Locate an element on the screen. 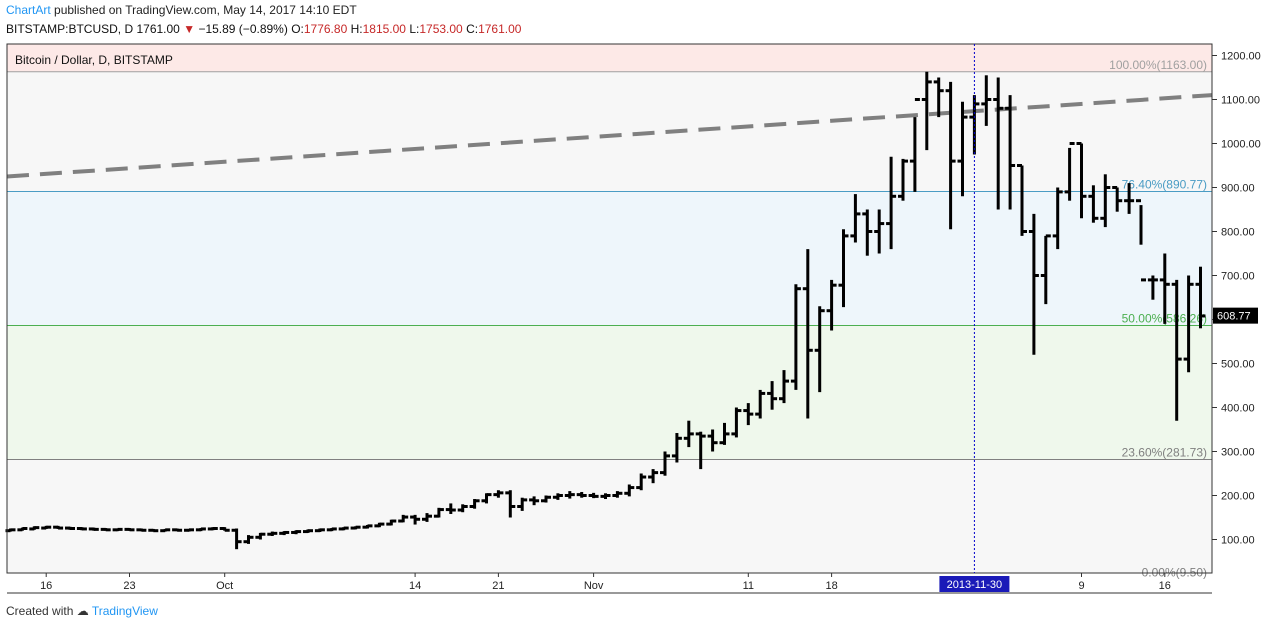 This screenshot has height=630, width=1270. fib-label-0: 100.00%(1163.00) is located at coordinates (1158, 65).